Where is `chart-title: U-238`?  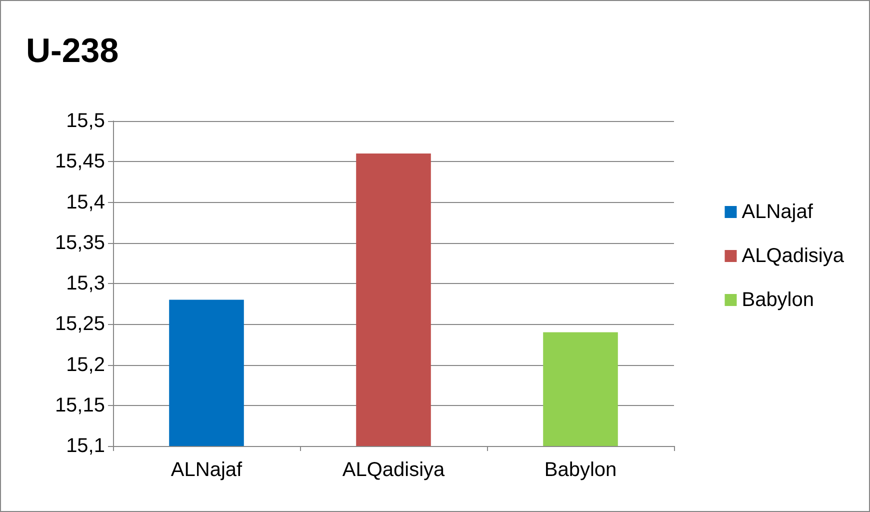
chart-title: U-238 is located at coordinates (72, 51).